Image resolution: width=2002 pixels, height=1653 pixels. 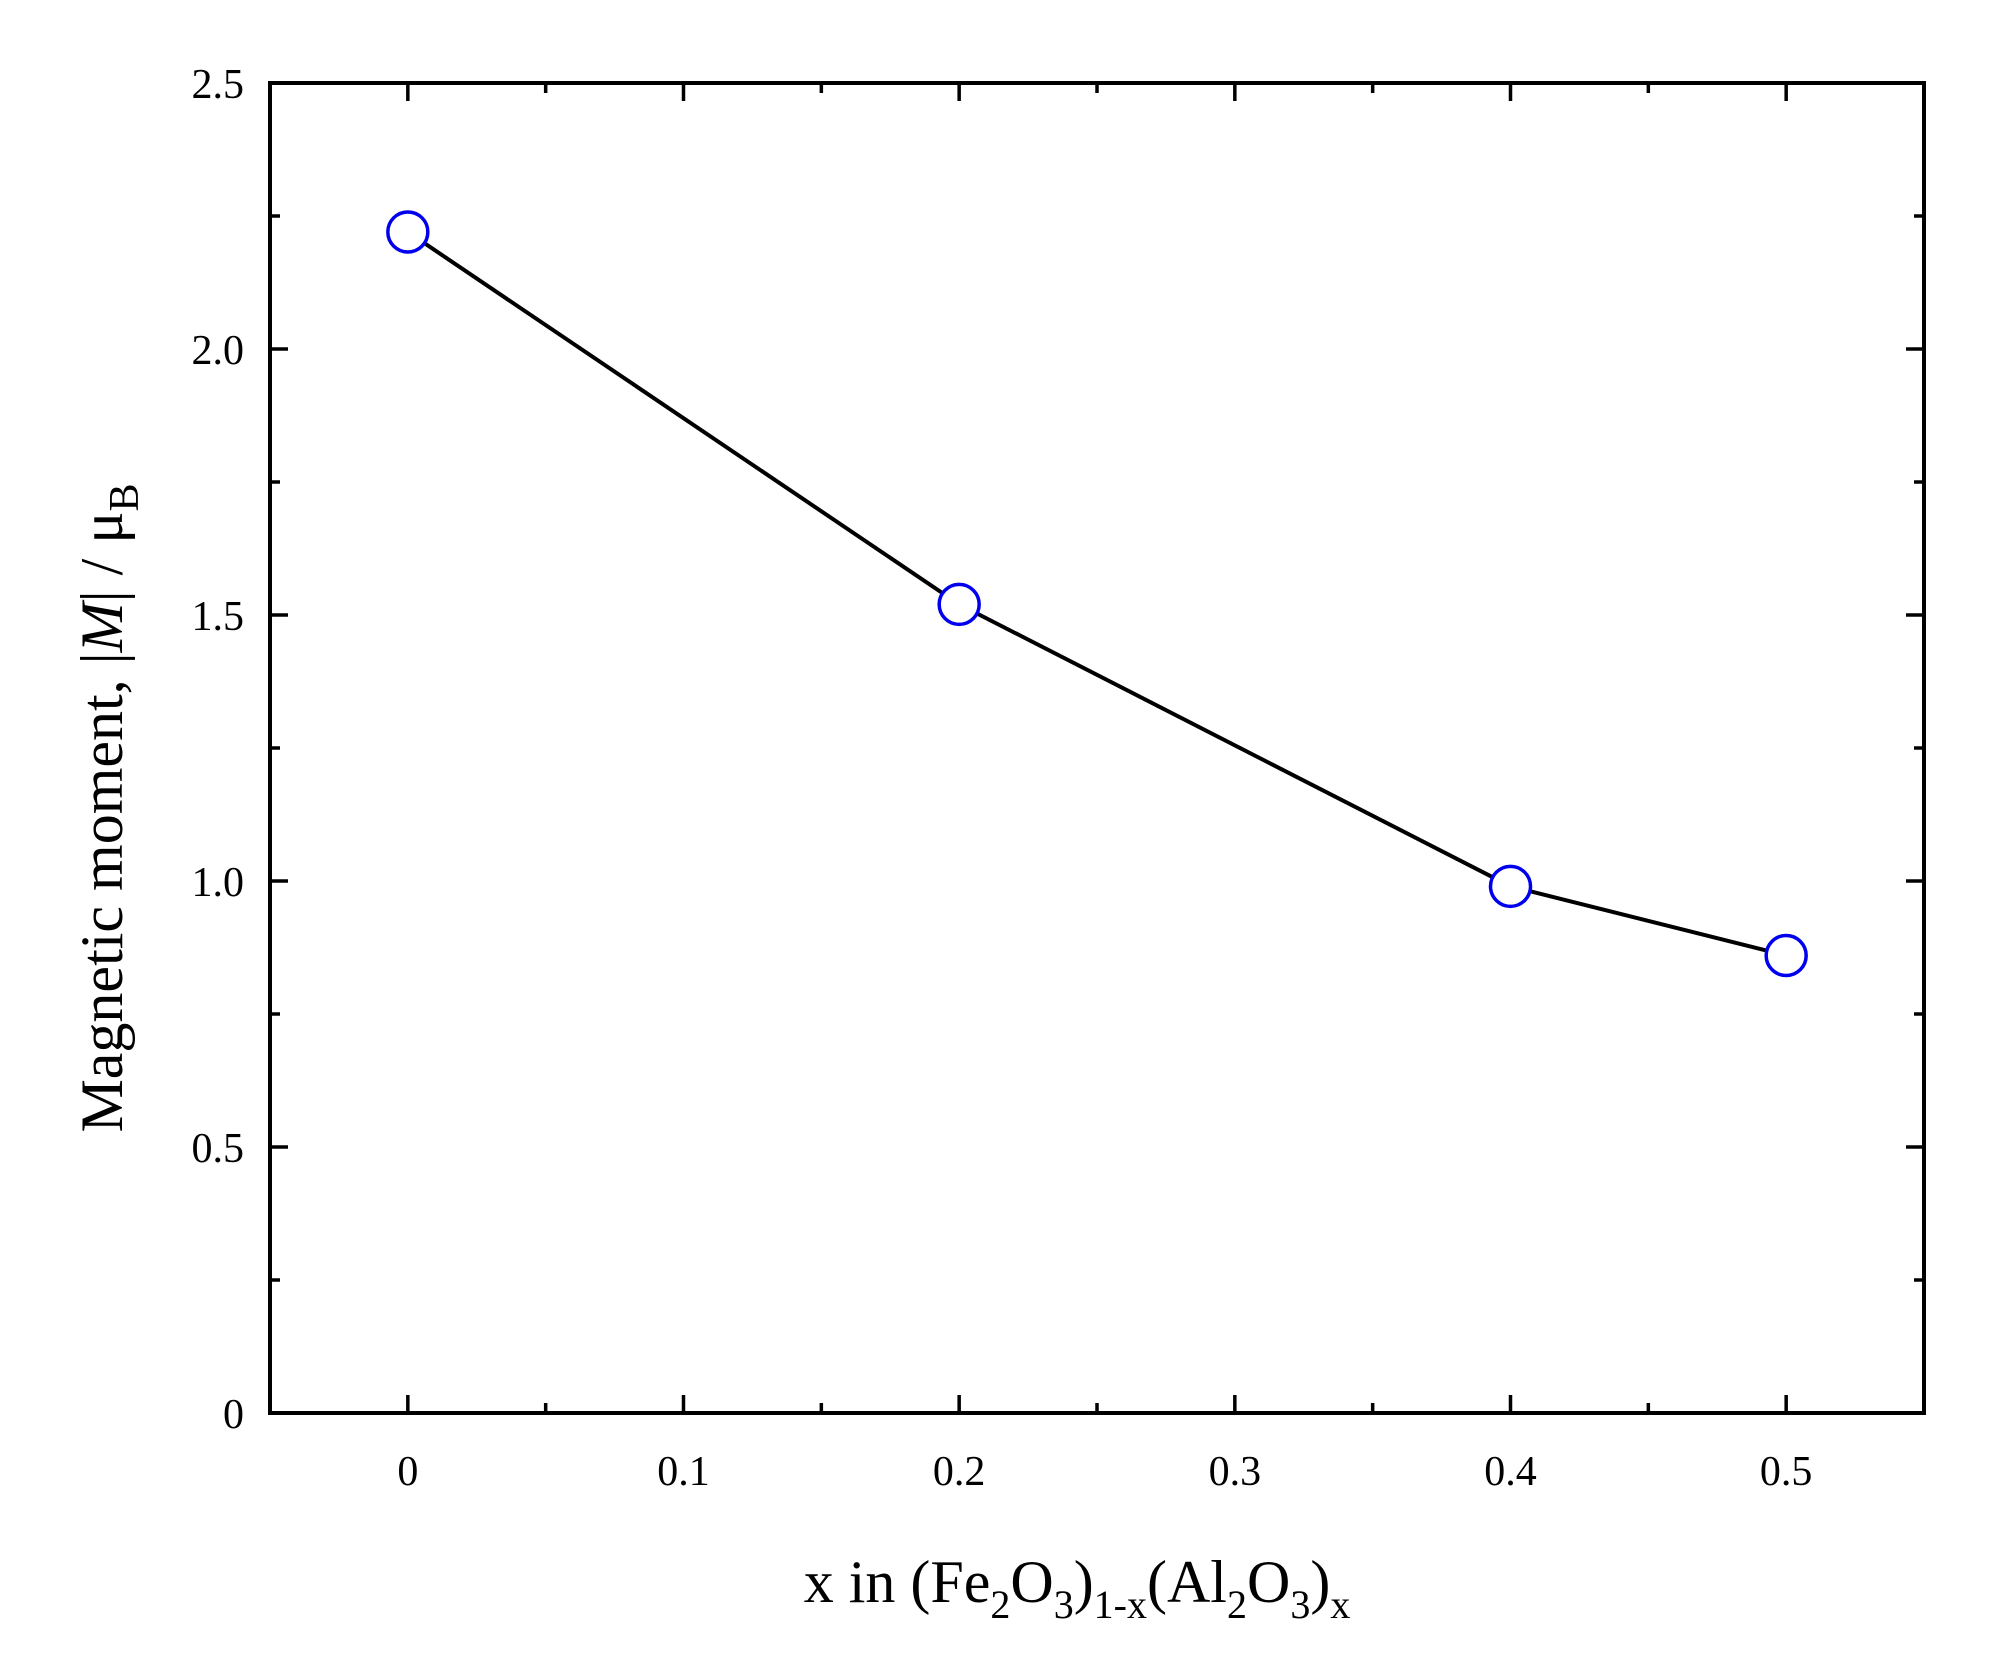 I want to click on y-axis-title-part: Magnetic moment, |, so click(x=102, y=892).